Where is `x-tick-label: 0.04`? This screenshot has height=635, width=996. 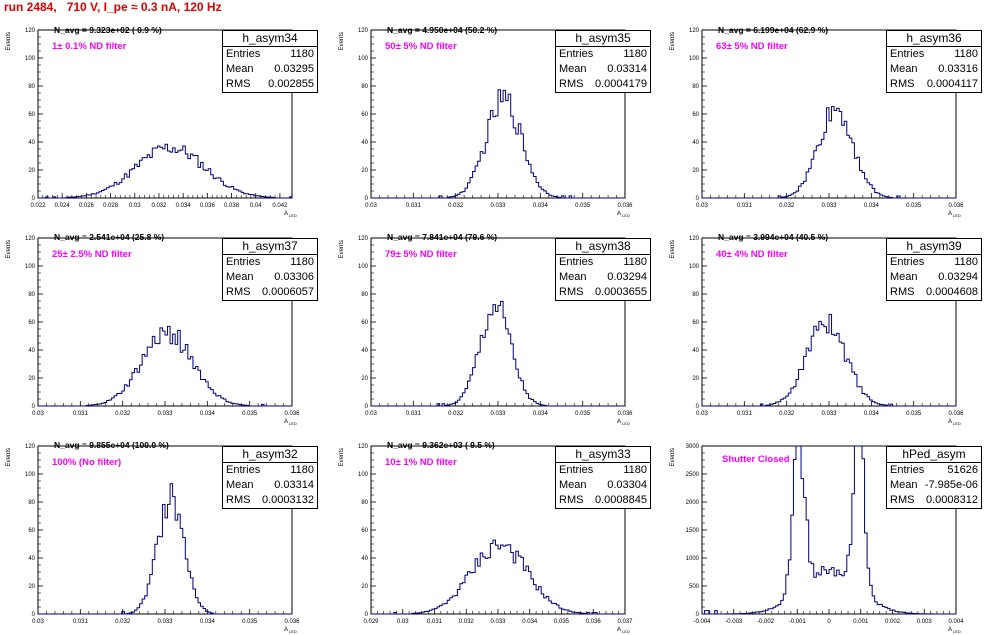 x-tick-label: 0.04 is located at coordinates (256, 206).